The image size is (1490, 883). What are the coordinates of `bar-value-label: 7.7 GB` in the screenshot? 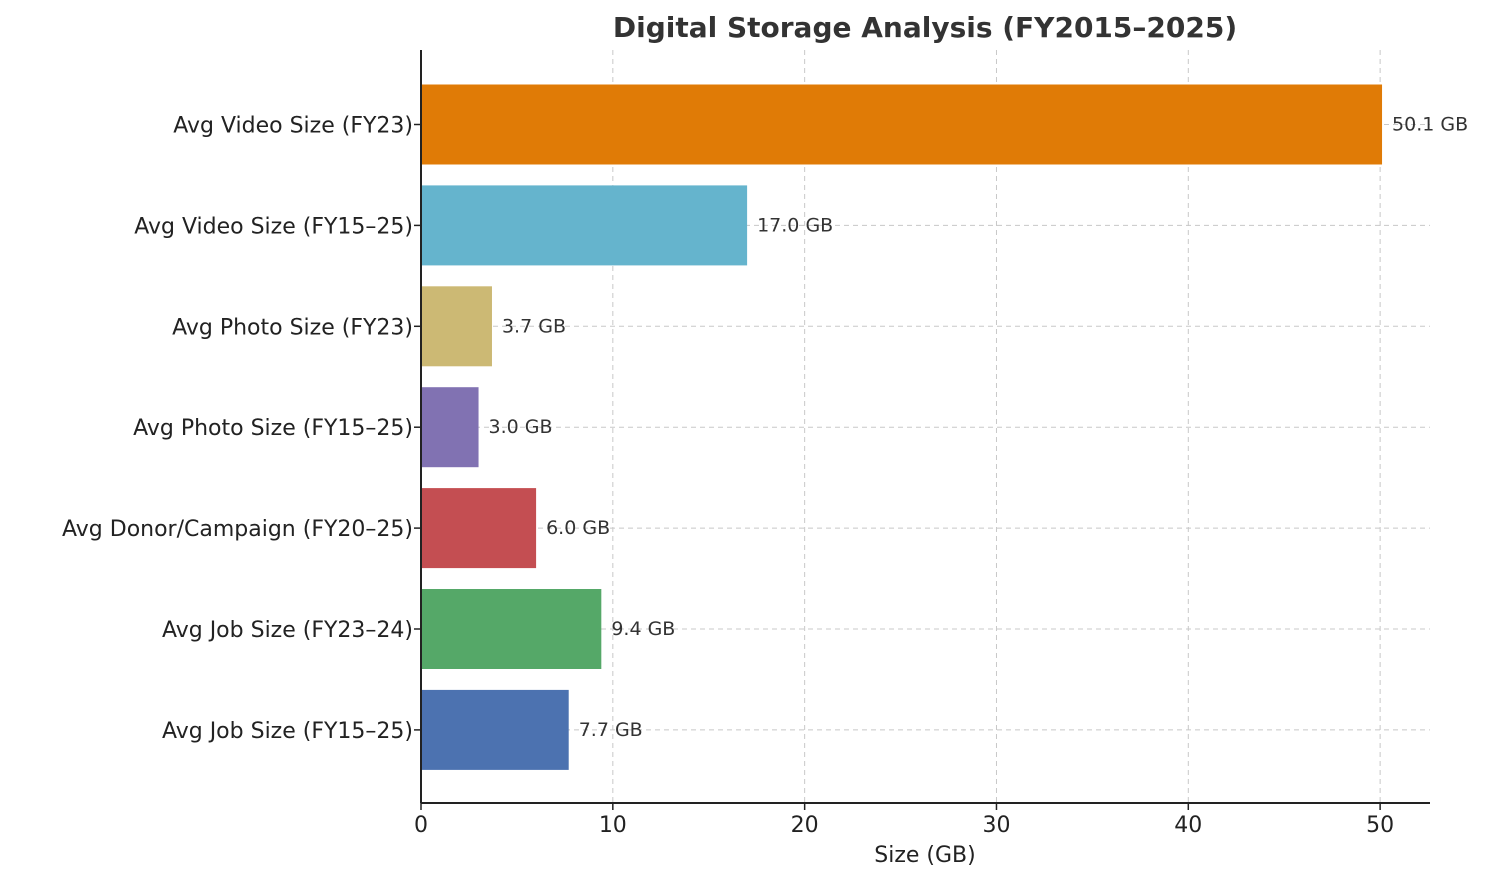 It's located at (611, 730).